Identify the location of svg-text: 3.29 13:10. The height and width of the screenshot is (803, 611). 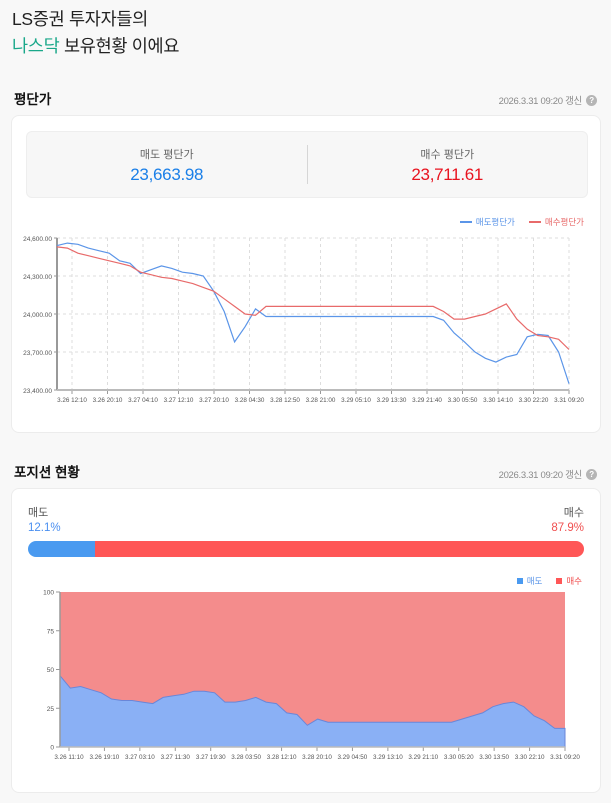
(388, 757).